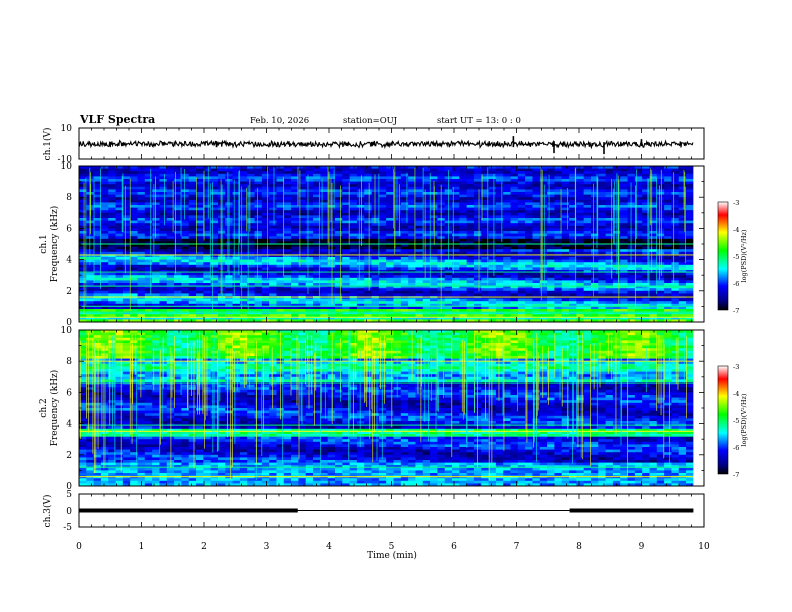  I want to click on xtick-9: 9, so click(642, 547).